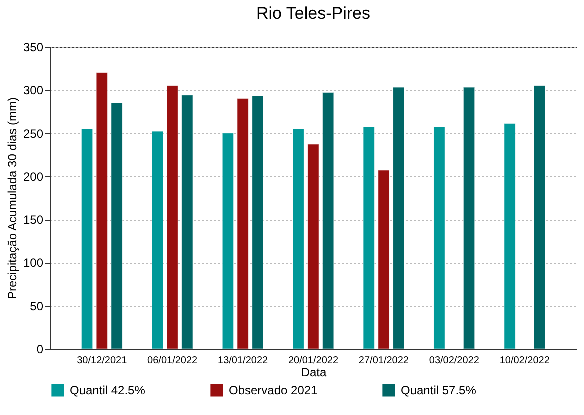  Describe the element at coordinates (102, 361) in the screenshot. I see `x-tick-label: 30/12/2021` at that location.